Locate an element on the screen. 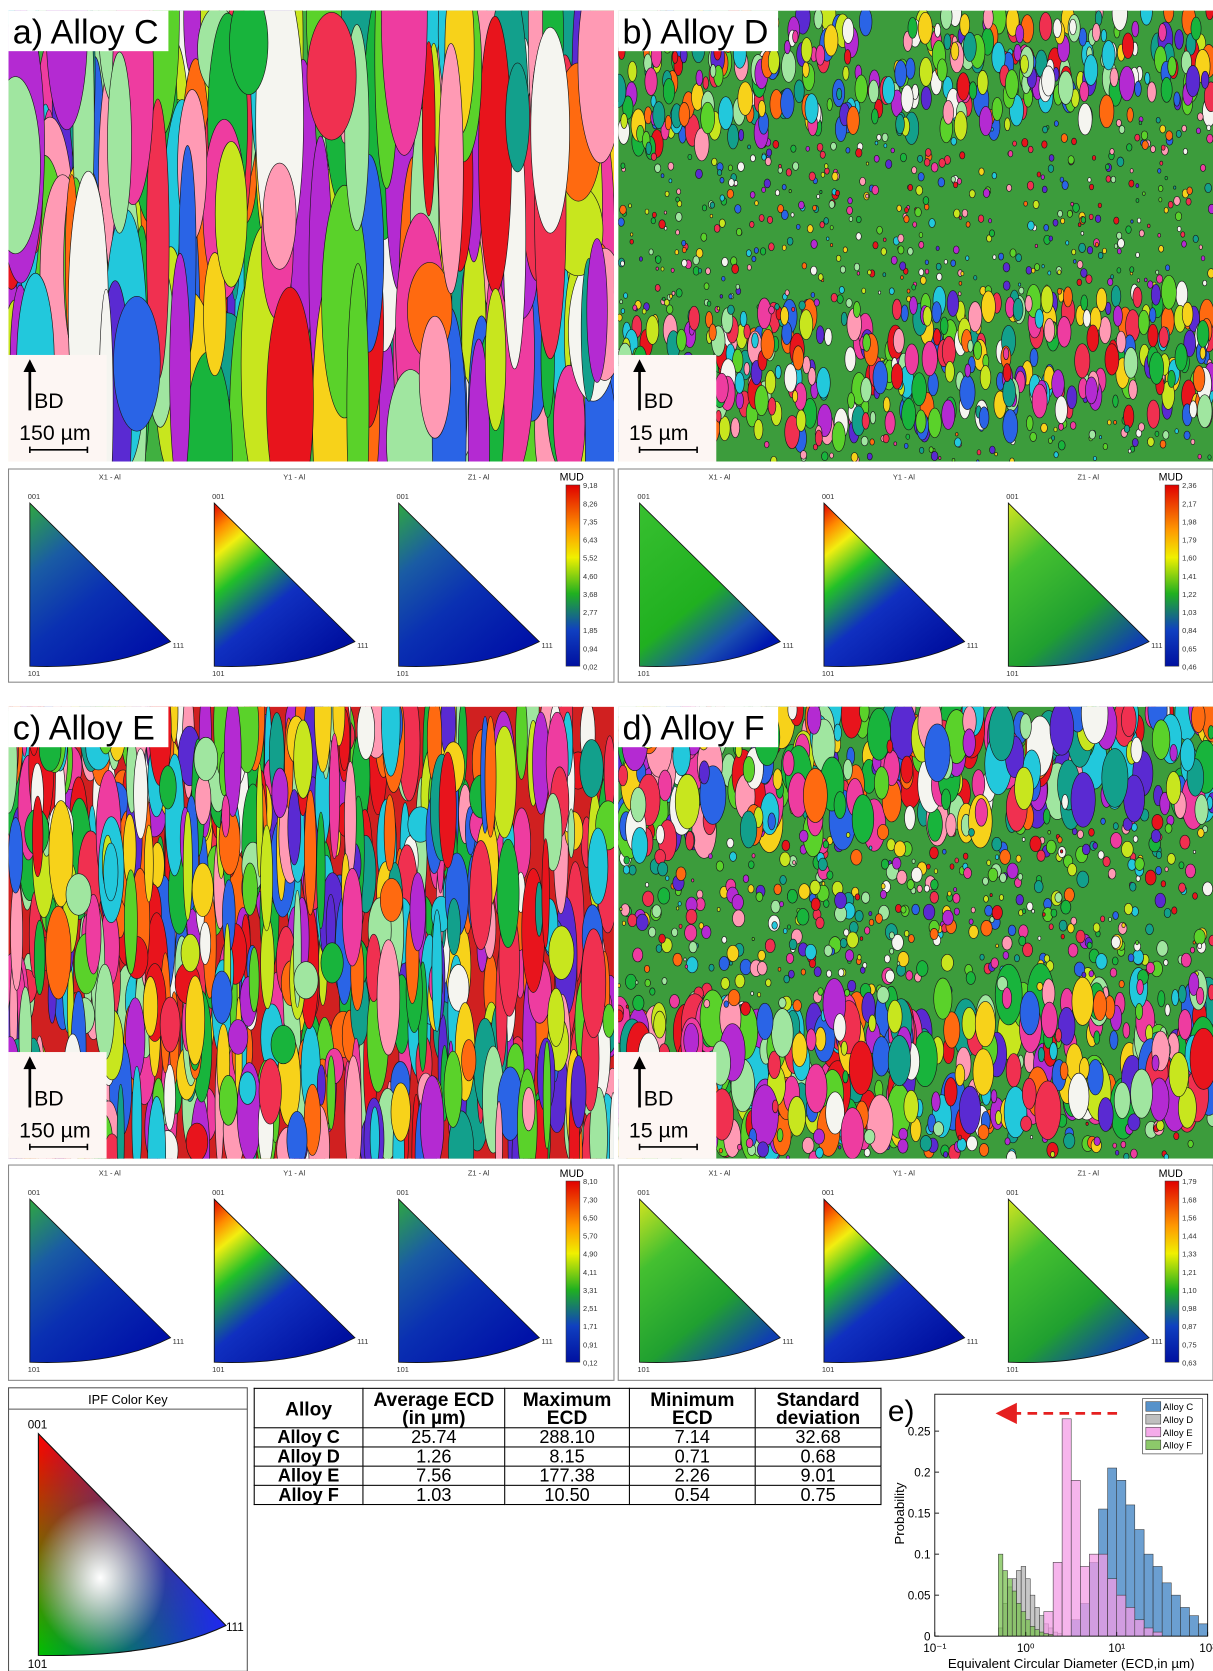 This screenshot has height=1671, width=1213. scale-box is located at coordinates (57, 408).